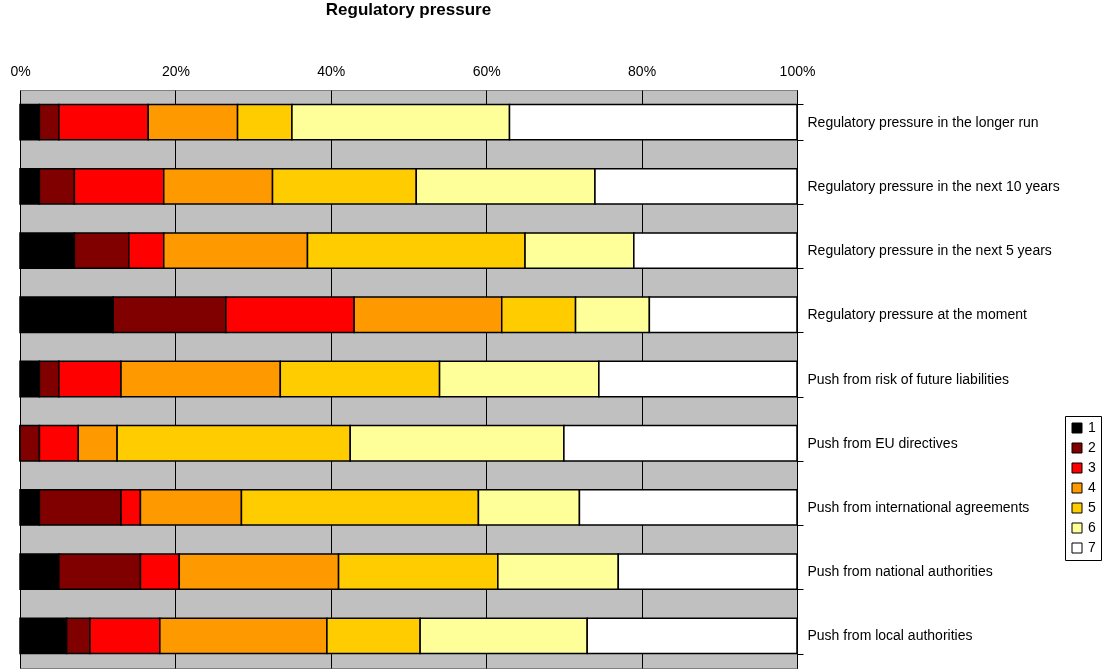 This screenshot has width=1109, height=669. I want to click on chart-title: Regulatory pressure, so click(408, 9).